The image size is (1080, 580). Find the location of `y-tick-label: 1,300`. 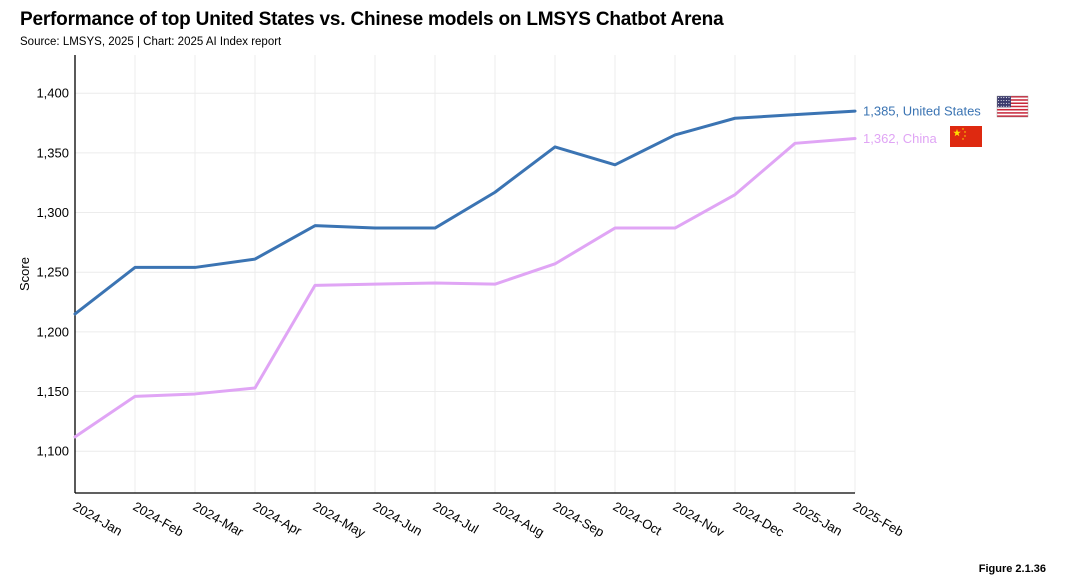

y-tick-label: 1,300 is located at coordinates (52, 212).